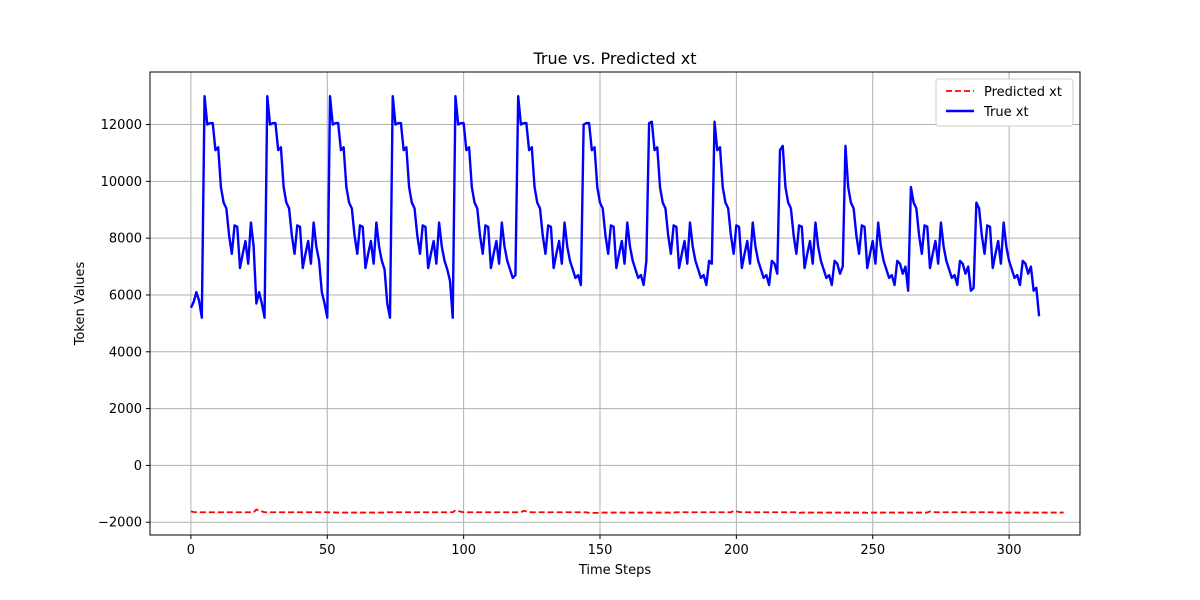  What do you see at coordinates (627, 511) in the screenshot?
I see `predicted-xt-line` at bounding box center [627, 511].